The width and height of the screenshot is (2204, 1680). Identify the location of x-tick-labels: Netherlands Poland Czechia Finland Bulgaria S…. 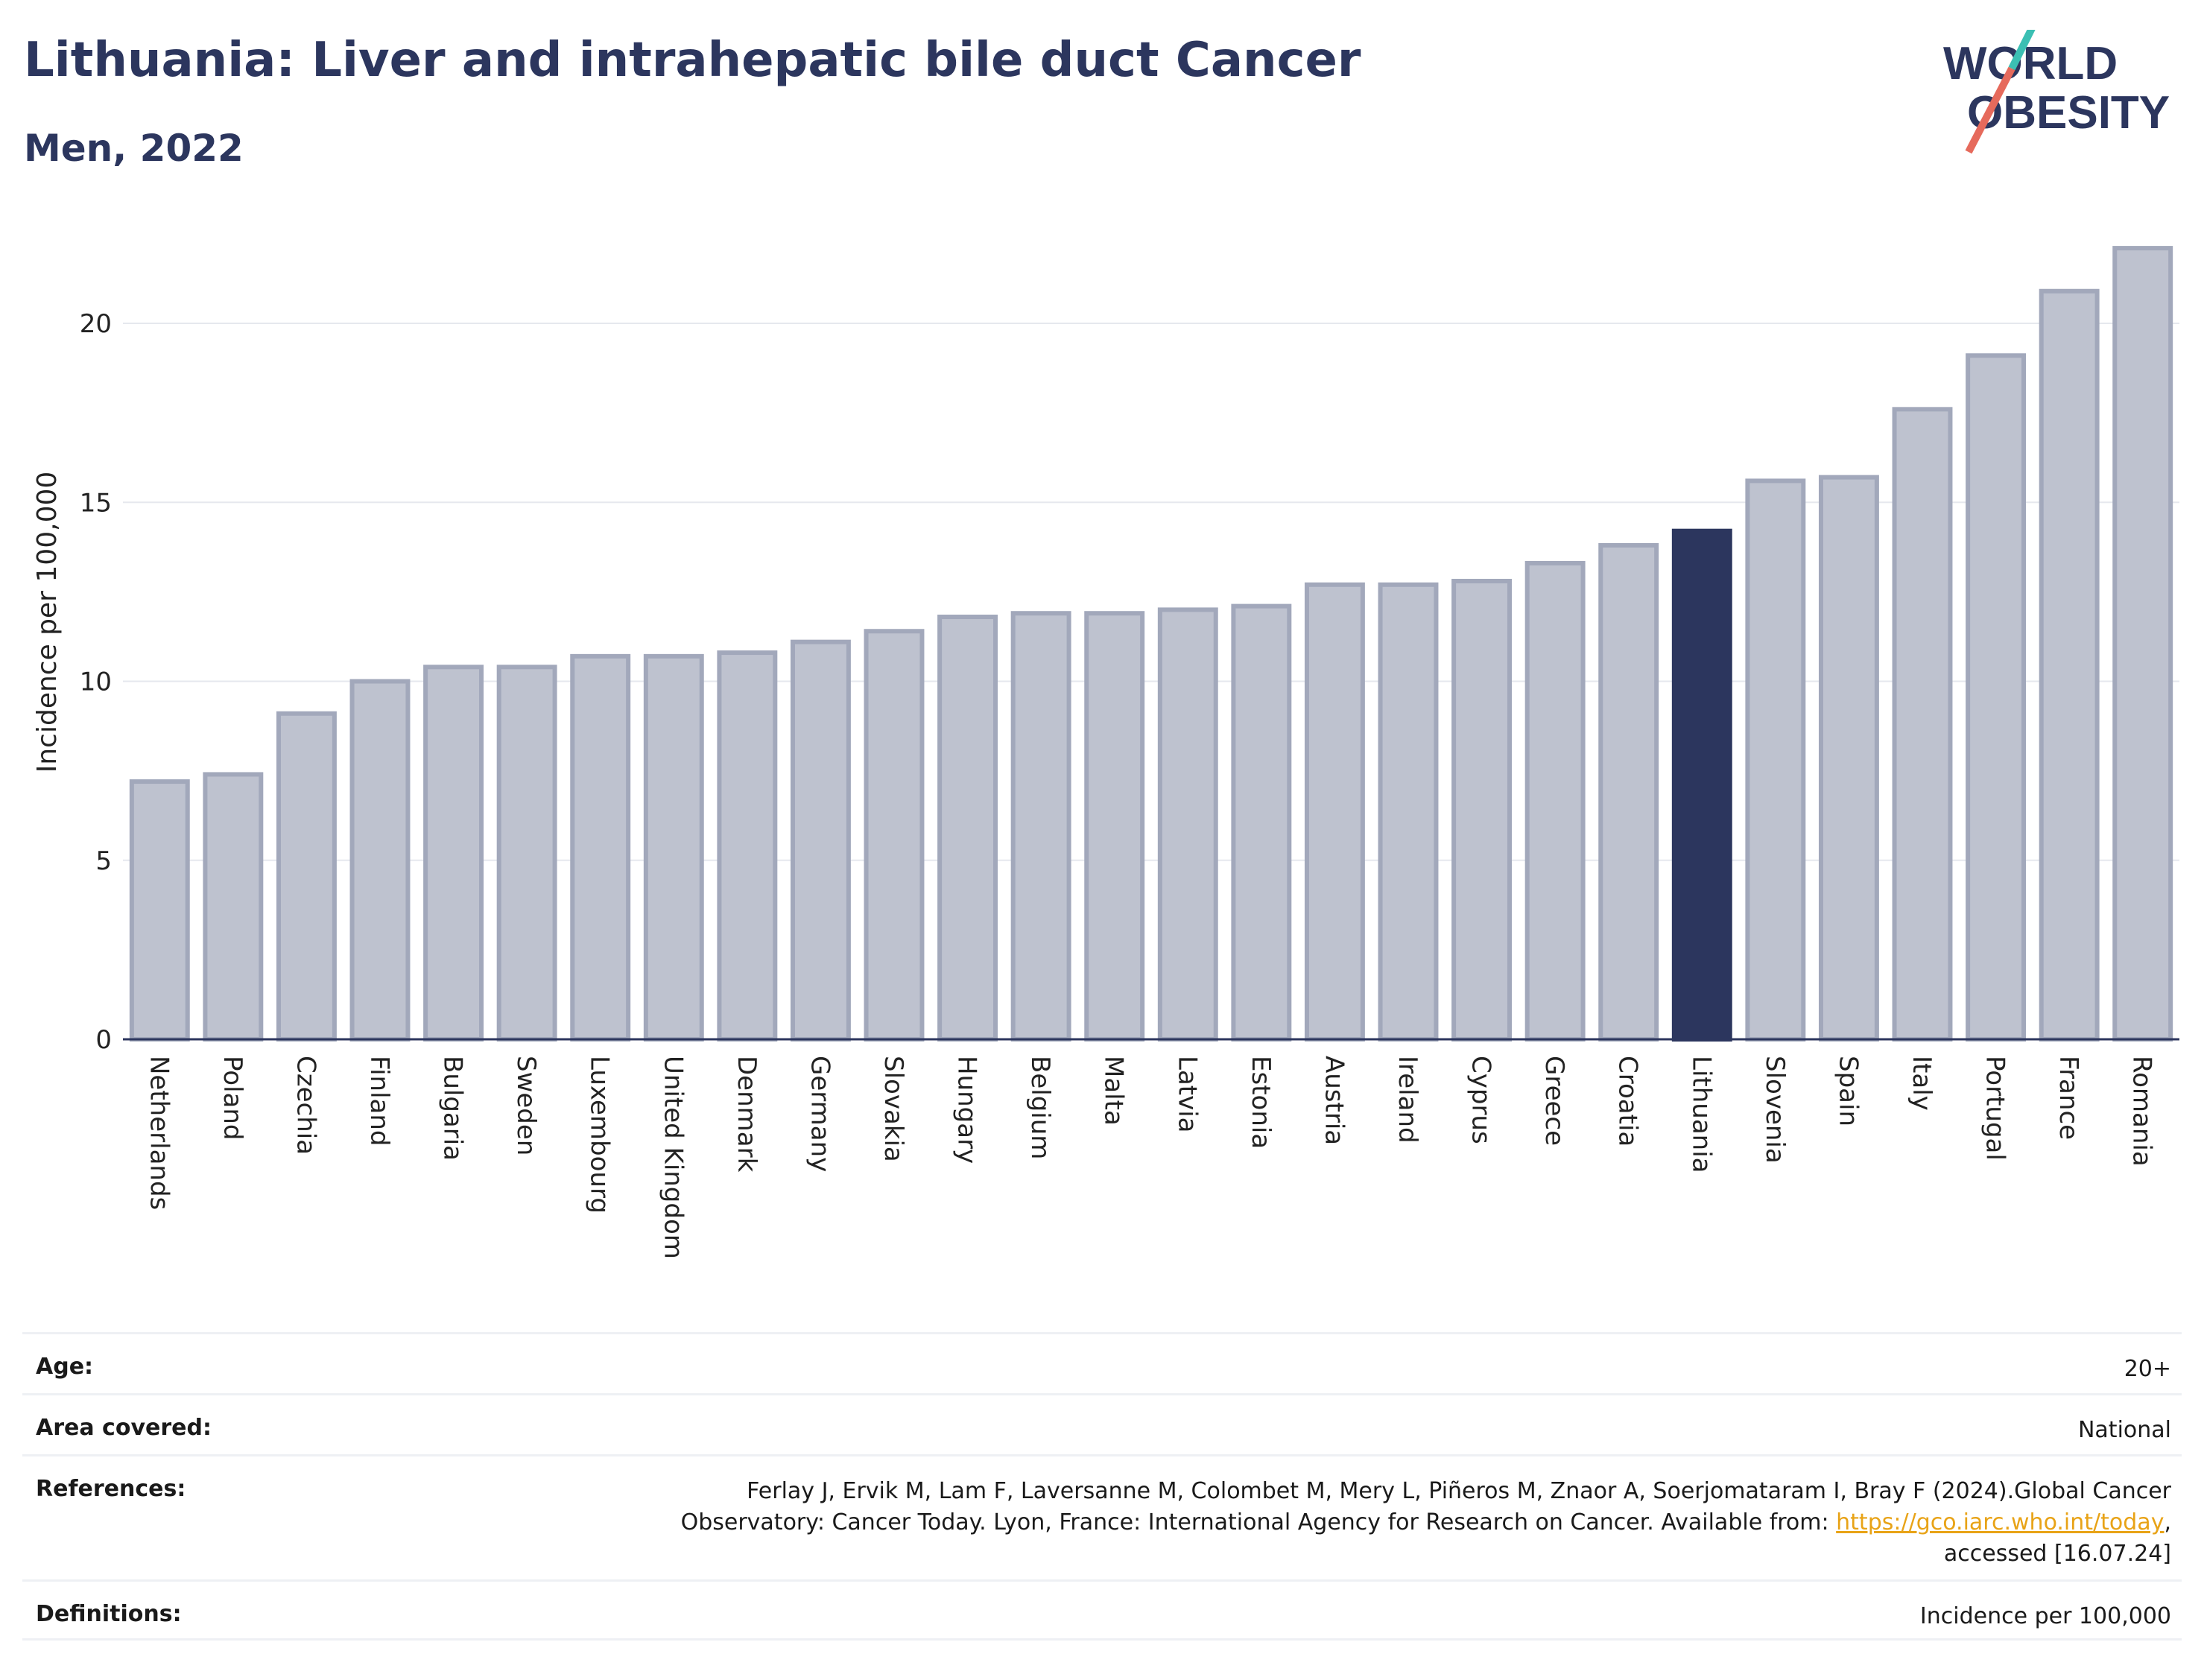
(1150, 1157).